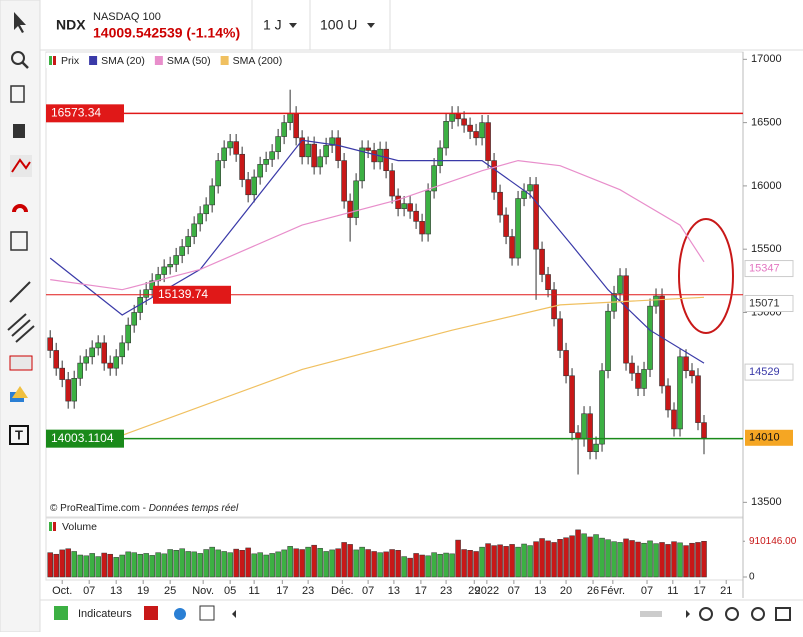 The width and height of the screenshot is (803, 637). I want to click on copy-tool, so click(17, 94).